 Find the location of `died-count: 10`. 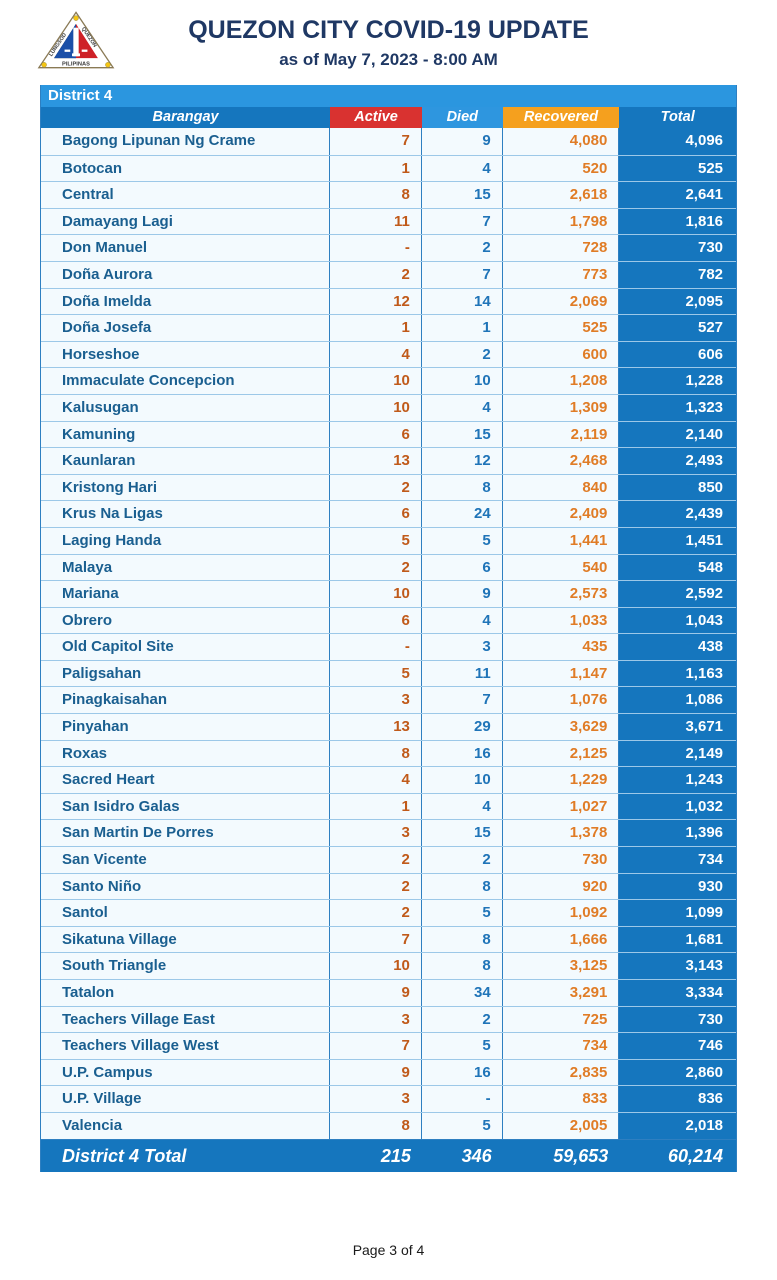

died-count: 10 is located at coordinates (462, 780).